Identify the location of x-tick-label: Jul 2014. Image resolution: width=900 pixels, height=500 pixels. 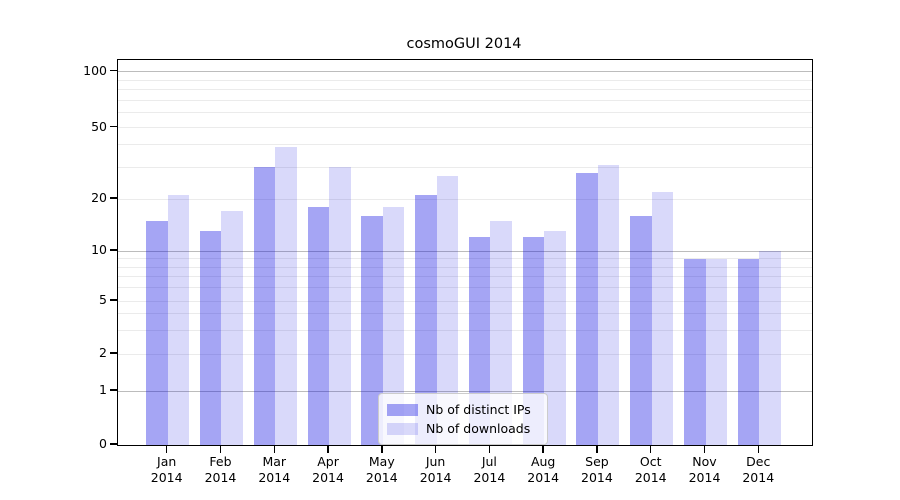
(489, 470).